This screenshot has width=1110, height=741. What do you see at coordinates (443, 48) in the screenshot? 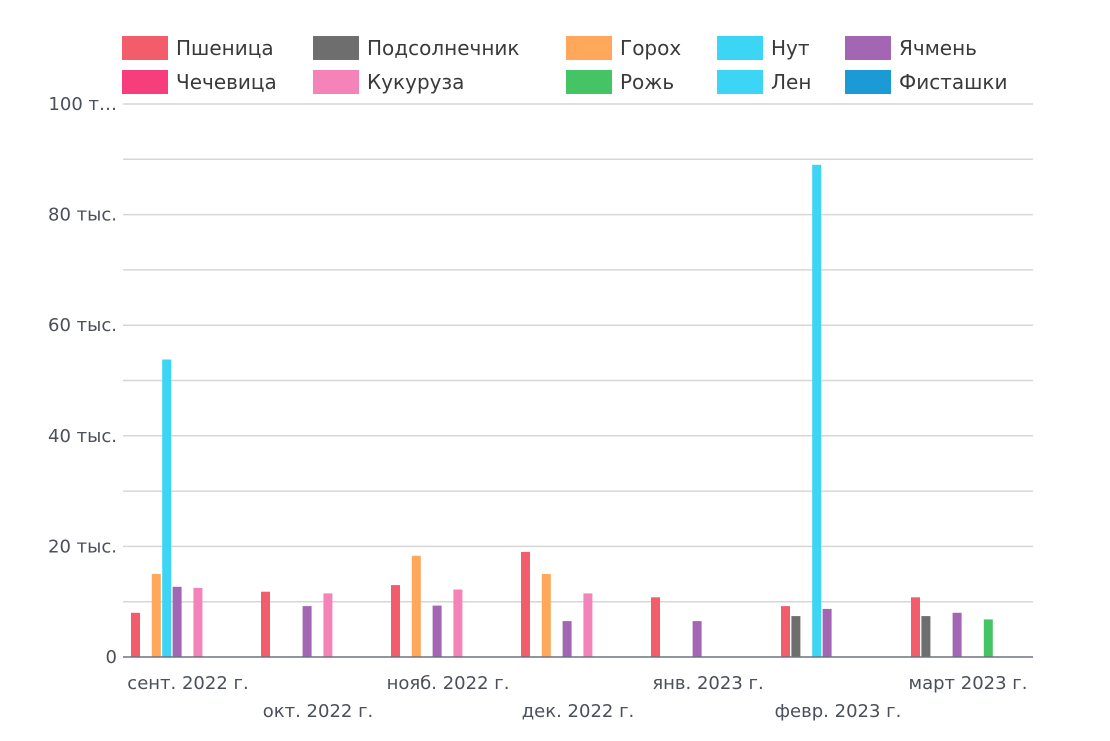
I see `legend-label-1: Подсолнечник` at bounding box center [443, 48].